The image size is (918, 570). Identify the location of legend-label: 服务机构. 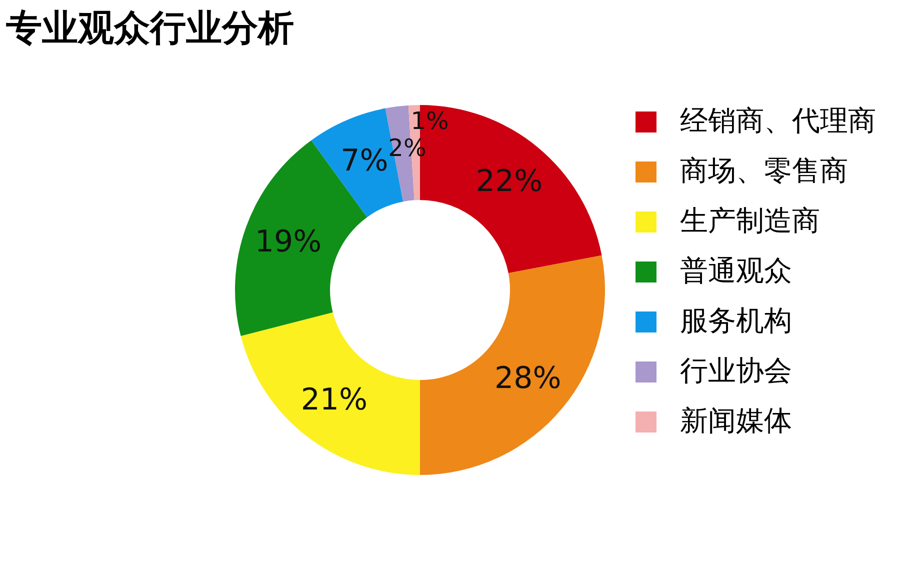
(736, 320).